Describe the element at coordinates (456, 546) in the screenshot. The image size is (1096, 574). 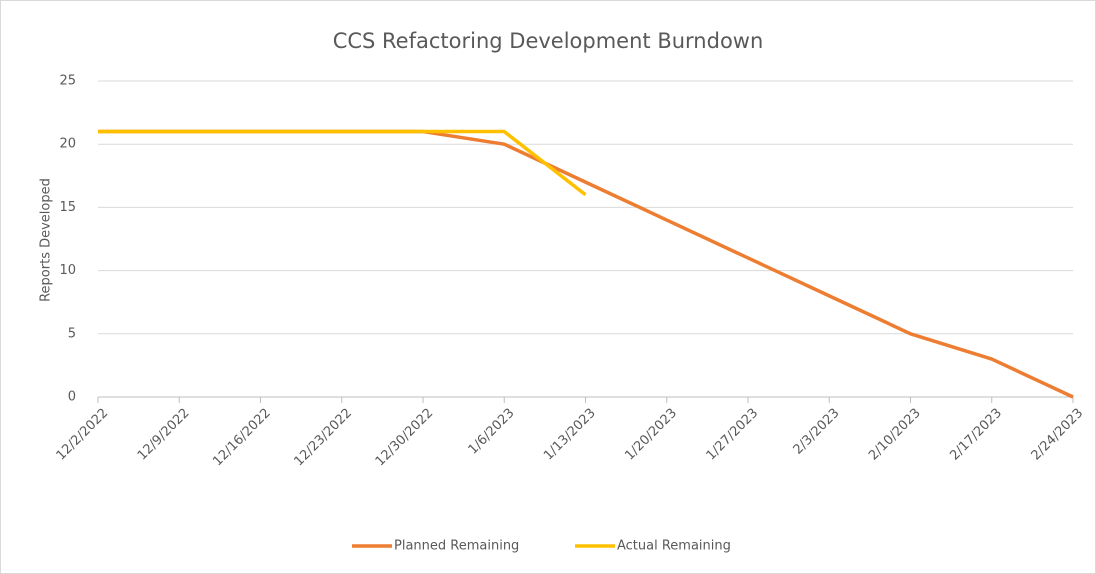
I see `legend-label: Planned Remaining` at that location.